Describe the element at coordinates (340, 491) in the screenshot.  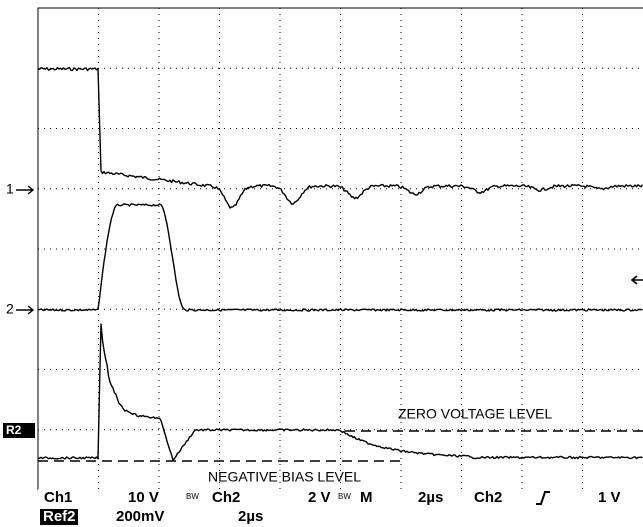
I see `status-gap` at that location.